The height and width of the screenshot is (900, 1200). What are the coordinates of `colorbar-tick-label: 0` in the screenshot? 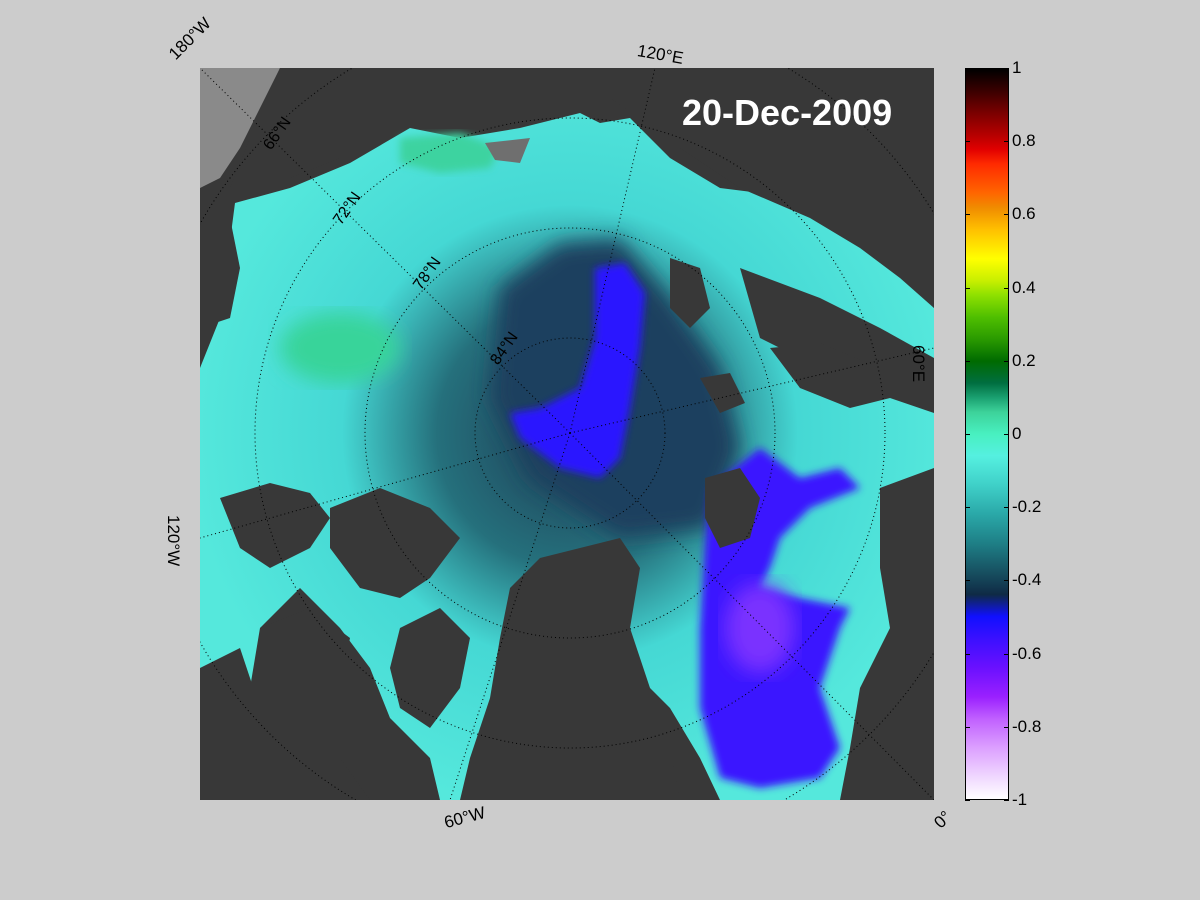 It's located at (1017, 433).